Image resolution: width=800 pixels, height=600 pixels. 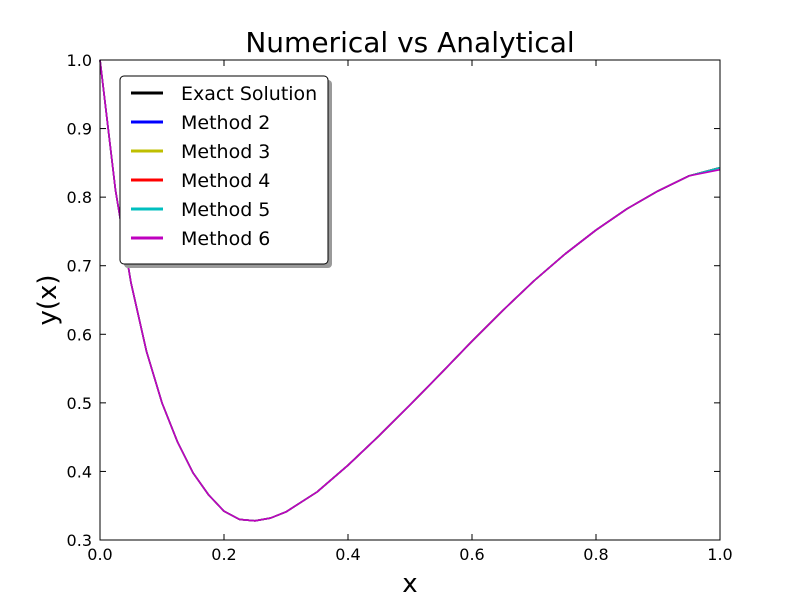 I want to click on y-tick-label: 0.5, so click(x=79, y=403).